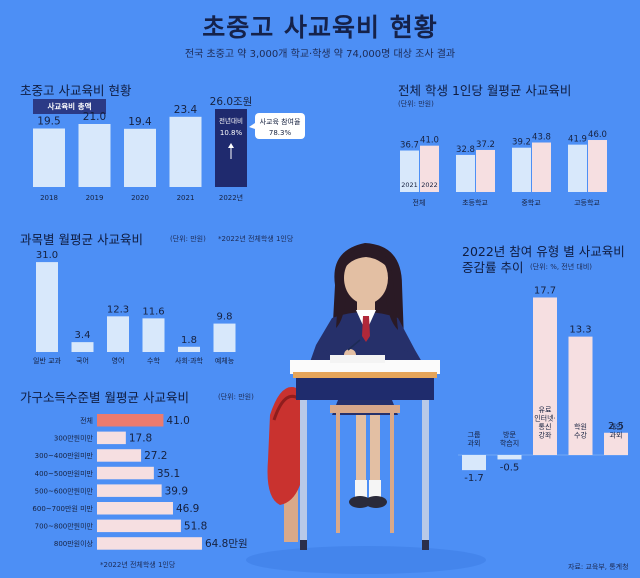  I want to click on callout-box, so click(280, 126).